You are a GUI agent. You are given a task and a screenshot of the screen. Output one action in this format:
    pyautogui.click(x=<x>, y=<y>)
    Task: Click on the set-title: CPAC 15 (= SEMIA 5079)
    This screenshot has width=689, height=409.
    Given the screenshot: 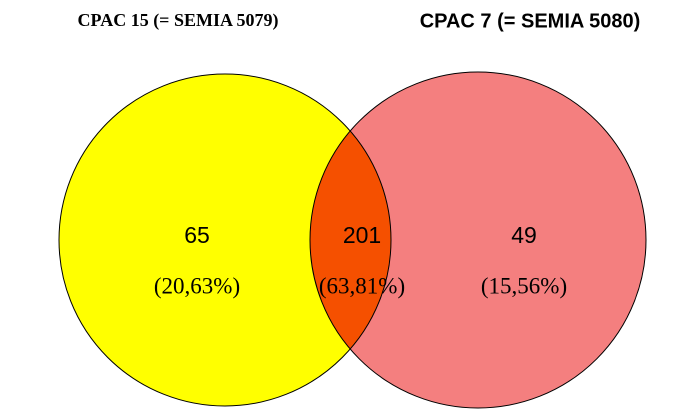 What is the action you would take?
    pyautogui.click(x=178, y=20)
    